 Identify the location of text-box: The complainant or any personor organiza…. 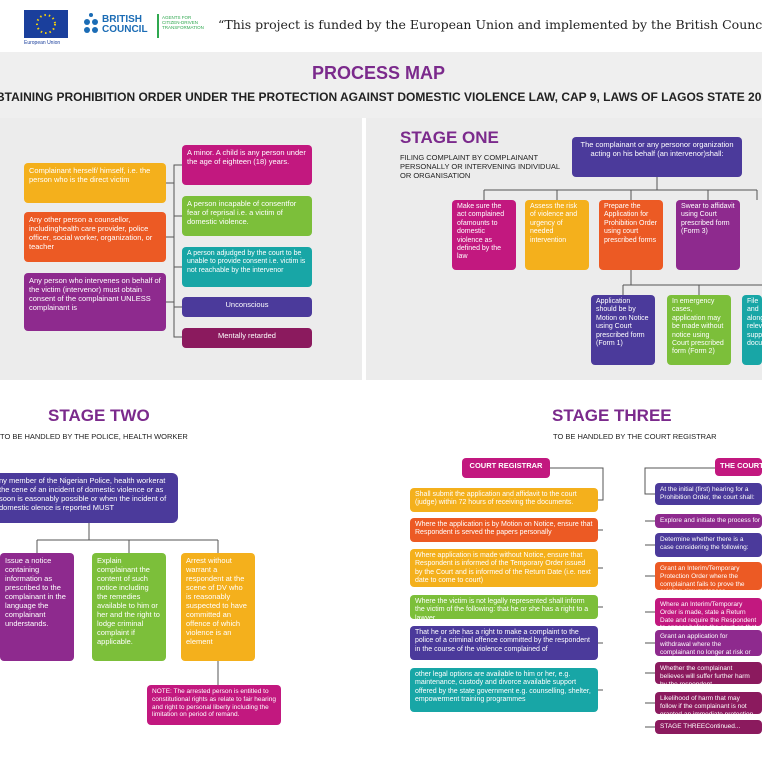
(657, 157).